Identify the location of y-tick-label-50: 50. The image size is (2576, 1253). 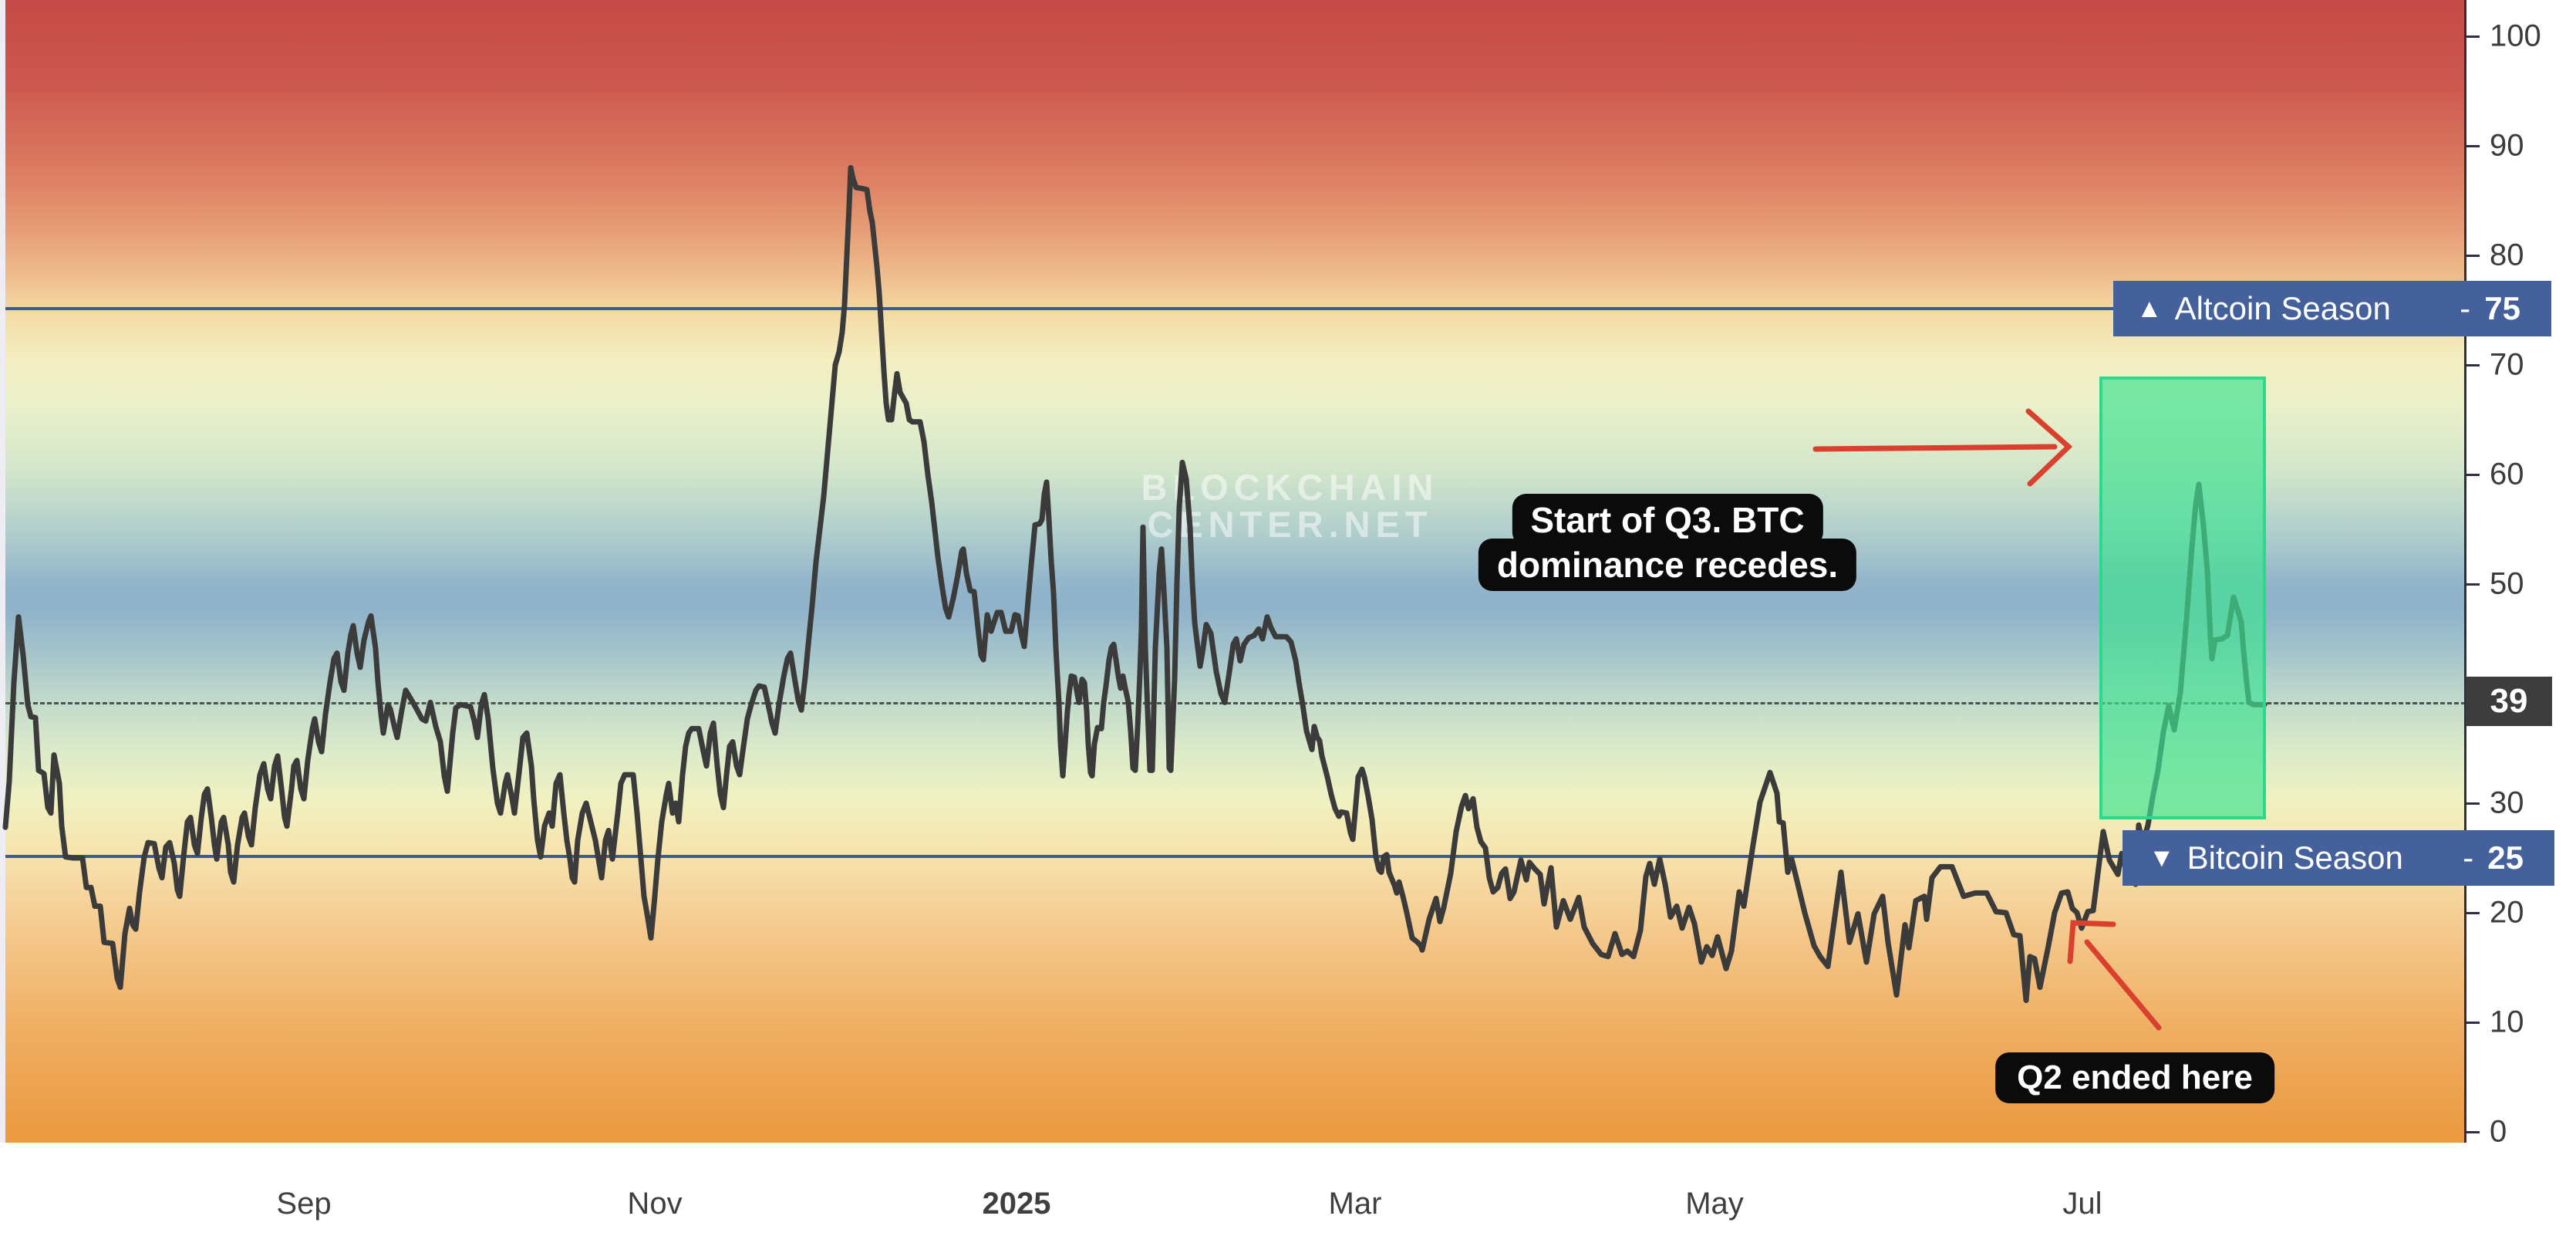
(2507, 583).